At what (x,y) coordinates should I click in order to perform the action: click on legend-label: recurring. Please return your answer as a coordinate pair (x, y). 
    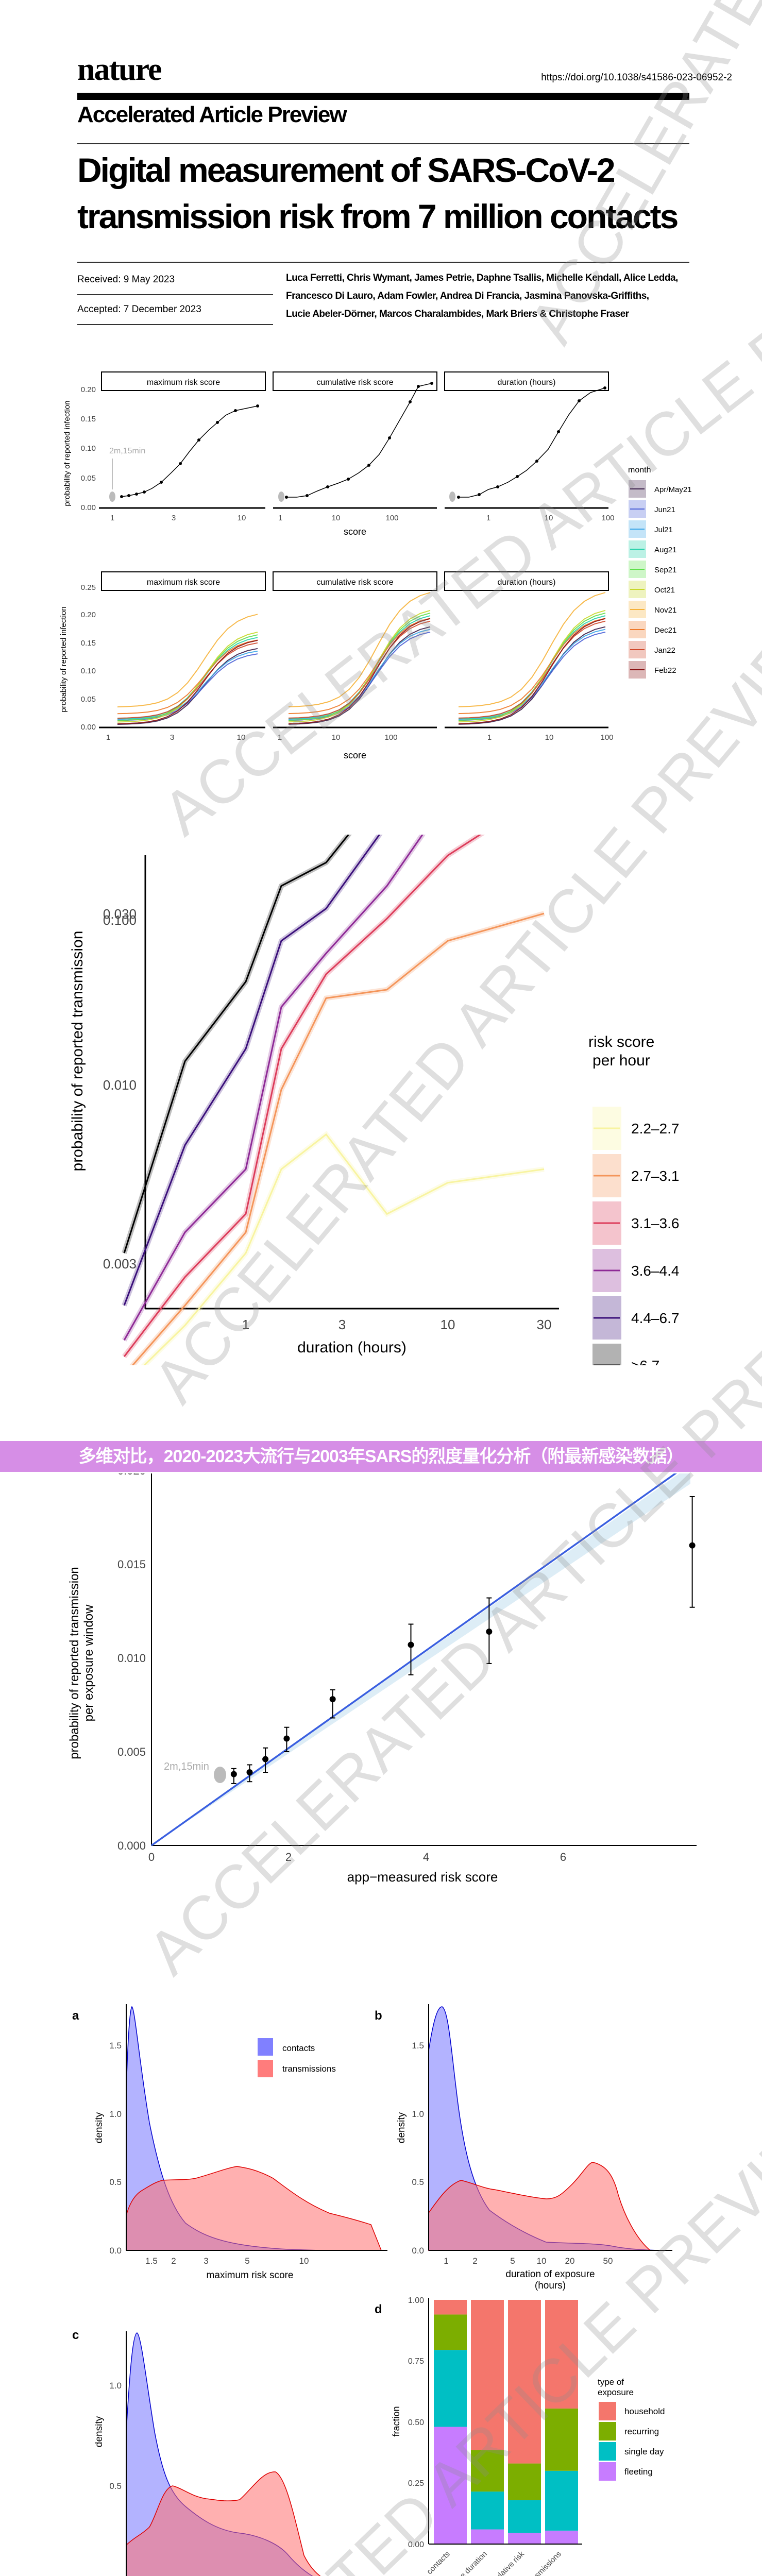
    Looking at the image, I should click on (641, 2432).